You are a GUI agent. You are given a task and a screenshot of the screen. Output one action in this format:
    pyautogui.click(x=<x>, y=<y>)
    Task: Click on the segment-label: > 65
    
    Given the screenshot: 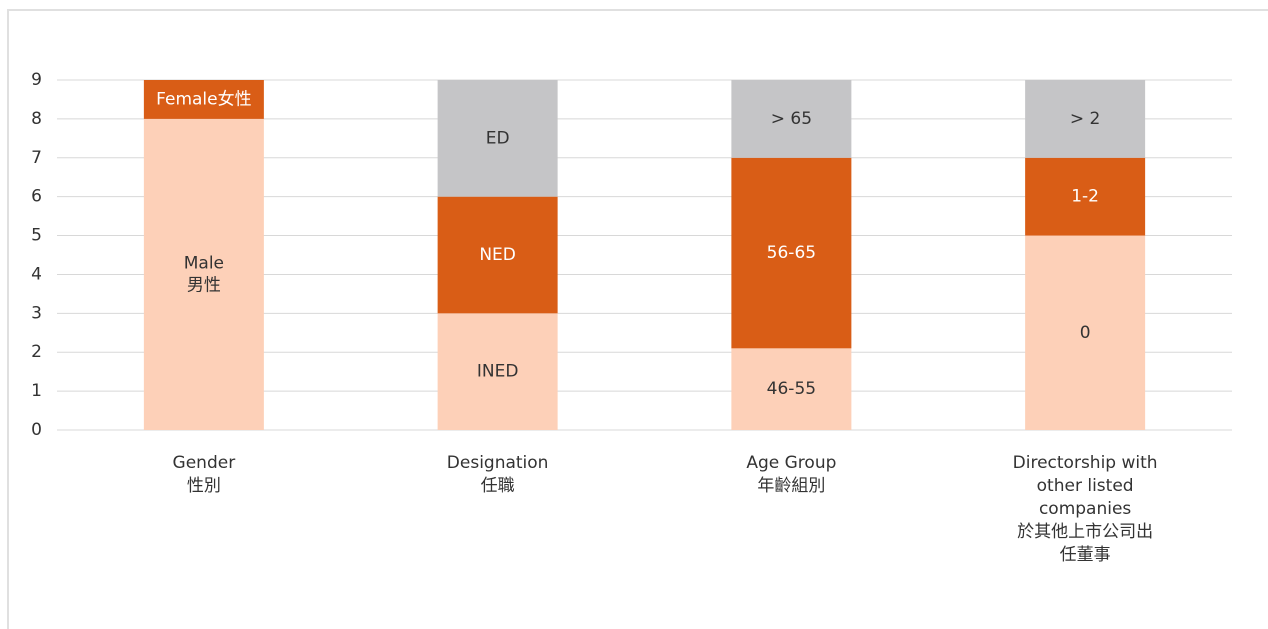 What is the action you would take?
    pyautogui.click(x=791, y=119)
    